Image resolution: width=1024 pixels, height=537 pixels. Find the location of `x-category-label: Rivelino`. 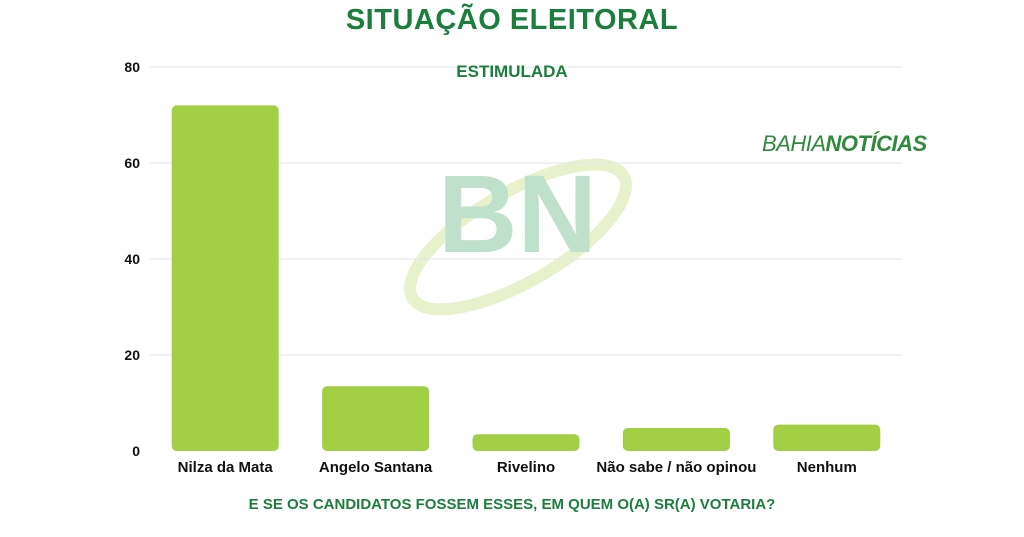

x-category-label: Rivelino is located at coordinates (526, 467).